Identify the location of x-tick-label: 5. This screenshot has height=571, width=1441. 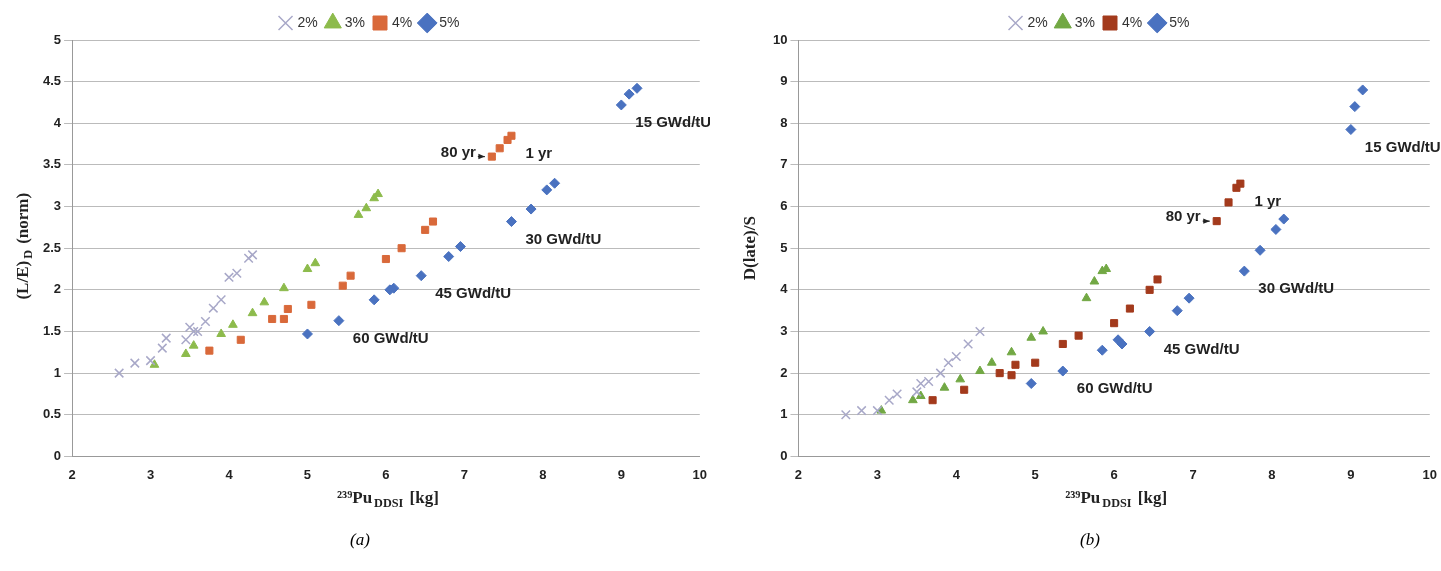
(1035, 474).